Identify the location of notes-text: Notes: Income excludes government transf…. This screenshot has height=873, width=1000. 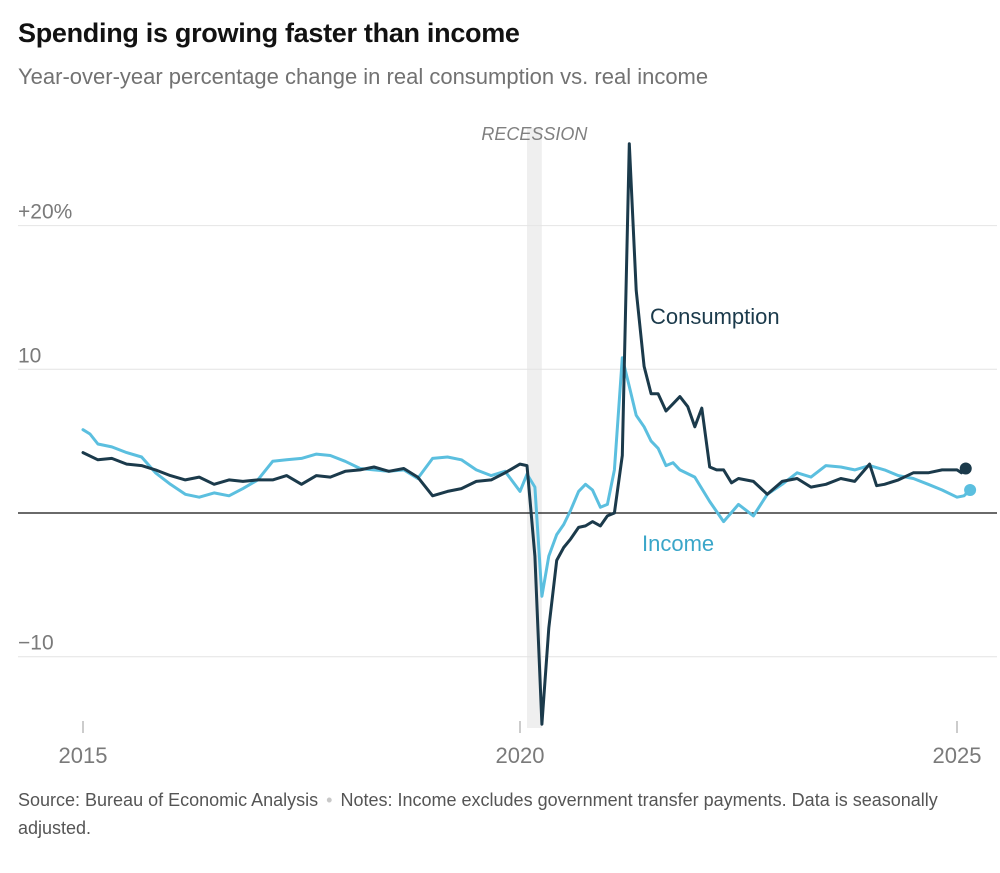
(478, 814).